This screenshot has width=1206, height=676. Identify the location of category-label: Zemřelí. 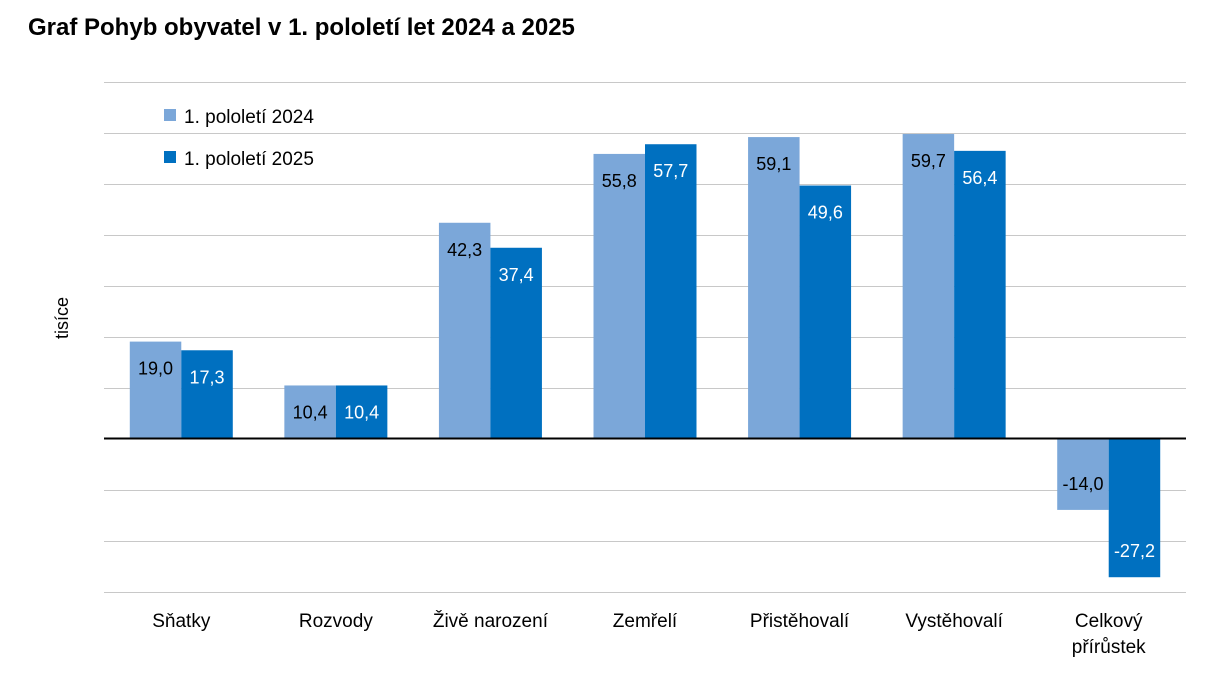
(645, 621).